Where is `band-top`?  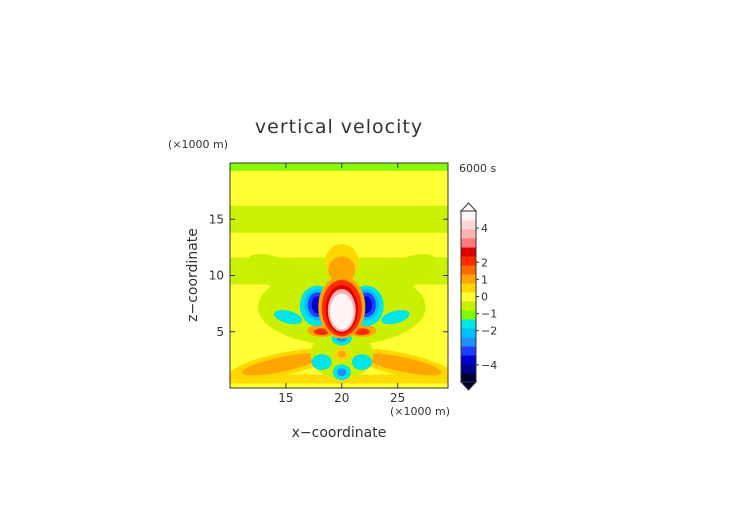
band-top is located at coordinates (339, 167).